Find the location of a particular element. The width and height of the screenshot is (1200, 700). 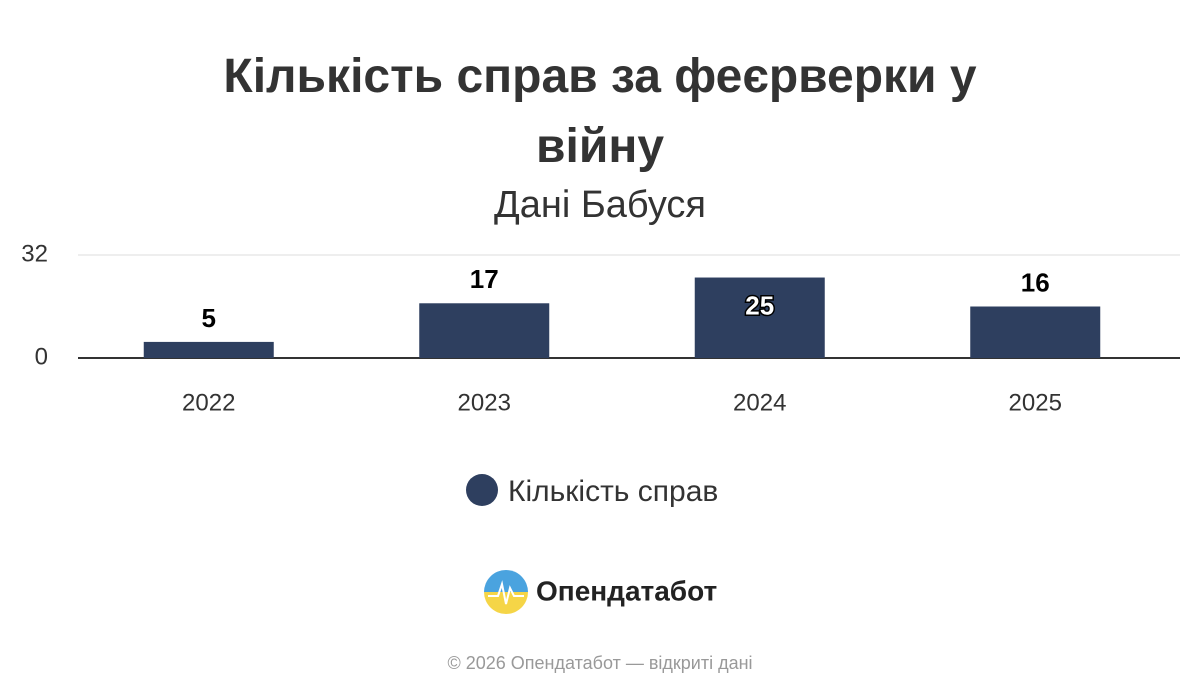

data-label: 17 is located at coordinates (484, 279).